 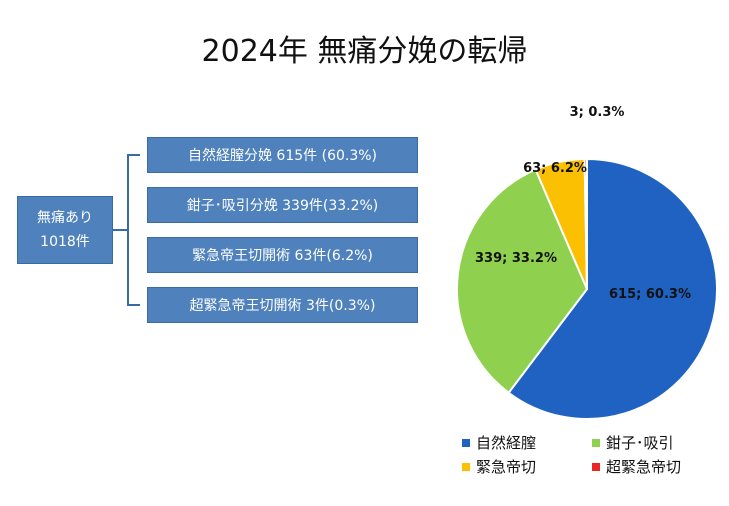 I want to click on total-box: 無痛あり 1018件, so click(x=65, y=230).